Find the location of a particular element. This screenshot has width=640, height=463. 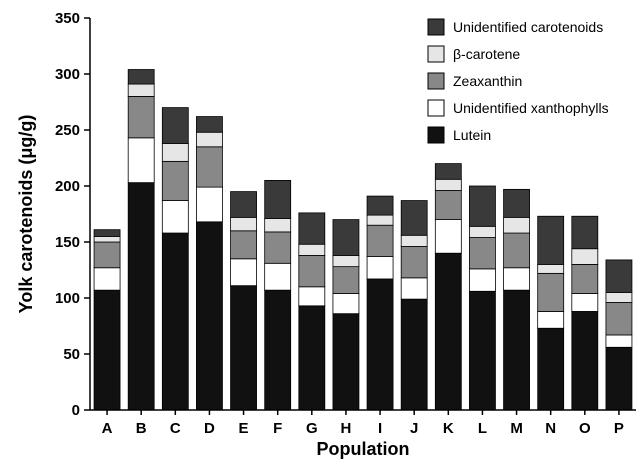

y-tick-label: 250 is located at coordinates (67, 130).